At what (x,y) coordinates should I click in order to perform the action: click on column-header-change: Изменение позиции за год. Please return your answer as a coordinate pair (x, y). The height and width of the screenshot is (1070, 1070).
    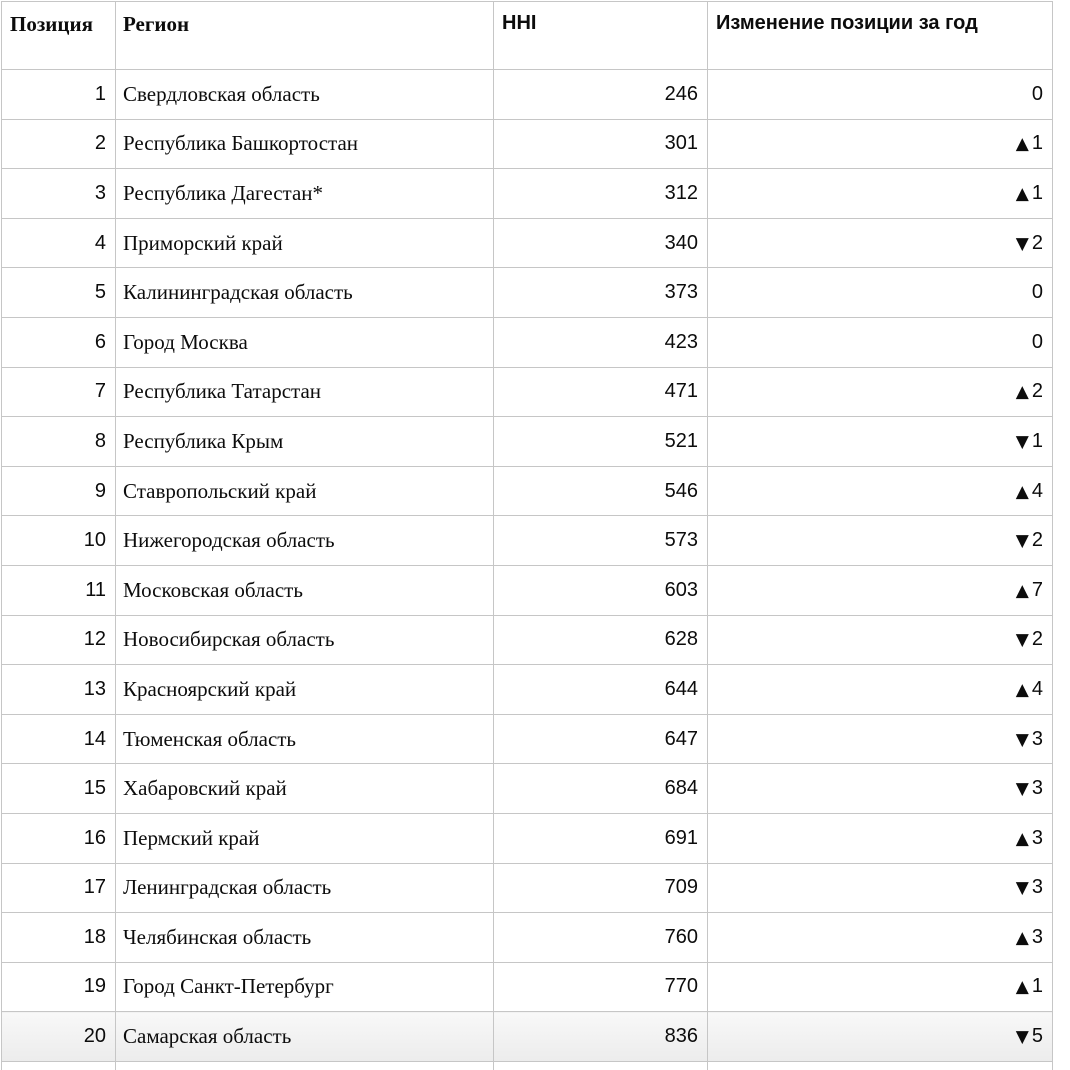
    Looking at the image, I should click on (880, 35).